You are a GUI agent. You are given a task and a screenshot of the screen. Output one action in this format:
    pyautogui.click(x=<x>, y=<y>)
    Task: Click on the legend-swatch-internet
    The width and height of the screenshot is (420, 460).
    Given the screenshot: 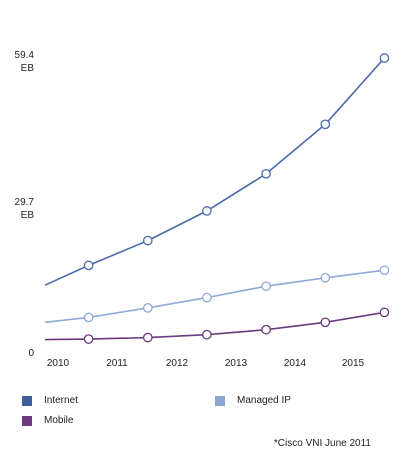 What is the action you would take?
    pyautogui.click(x=27, y=400)
    